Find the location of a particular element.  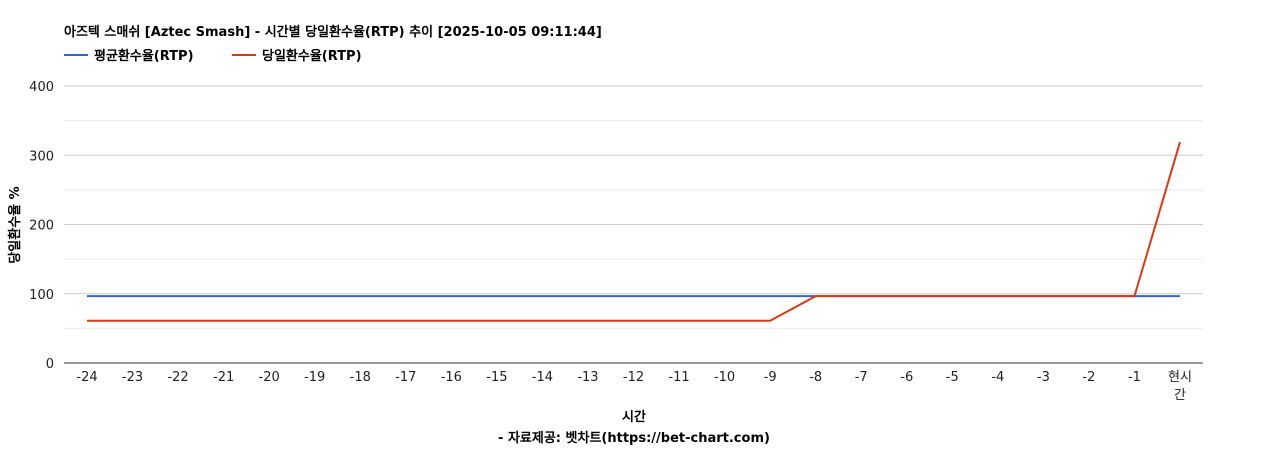

x-tick-label: -12 is located at coordinates (633, 377).